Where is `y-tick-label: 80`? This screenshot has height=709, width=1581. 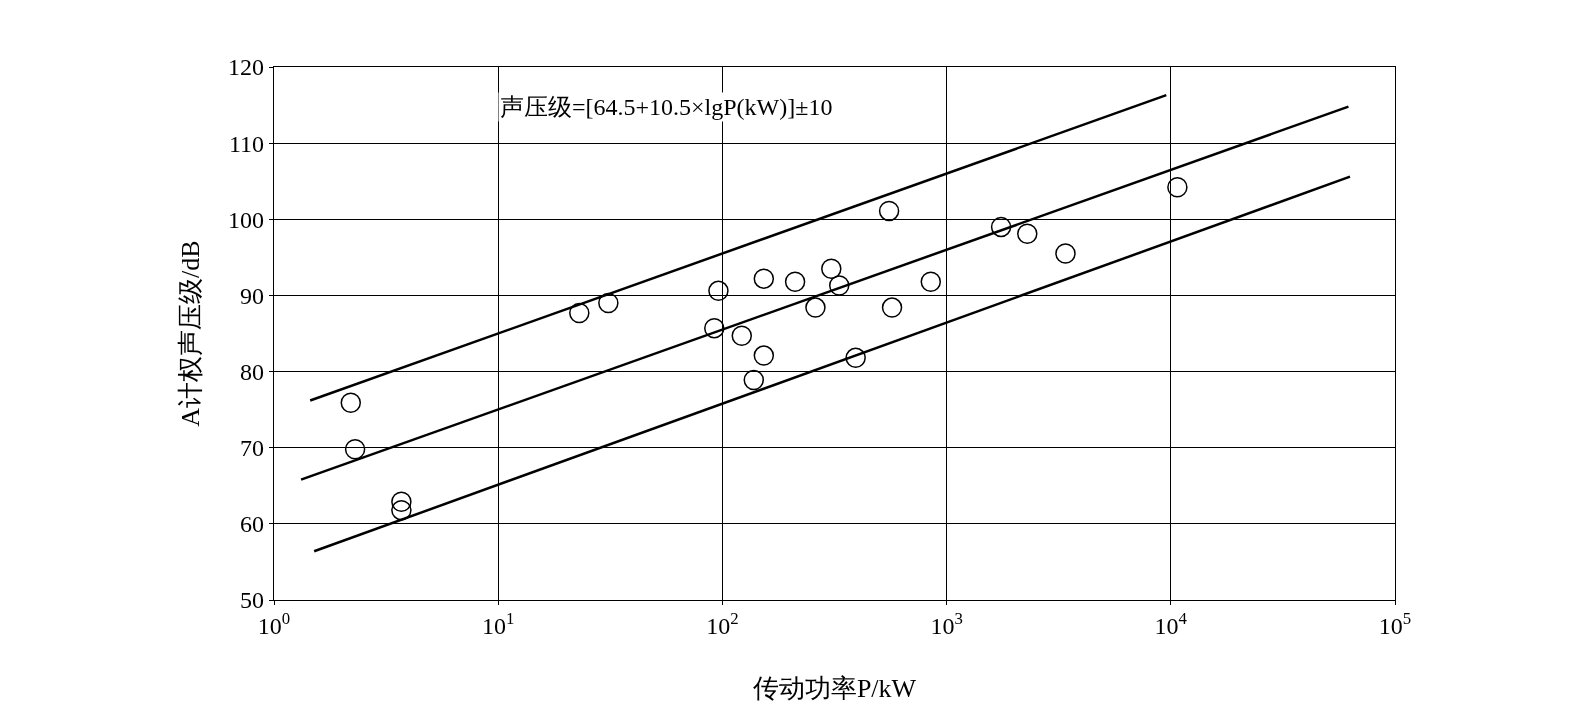
y-tick-label: 80 is located at coordinates (252, 371).